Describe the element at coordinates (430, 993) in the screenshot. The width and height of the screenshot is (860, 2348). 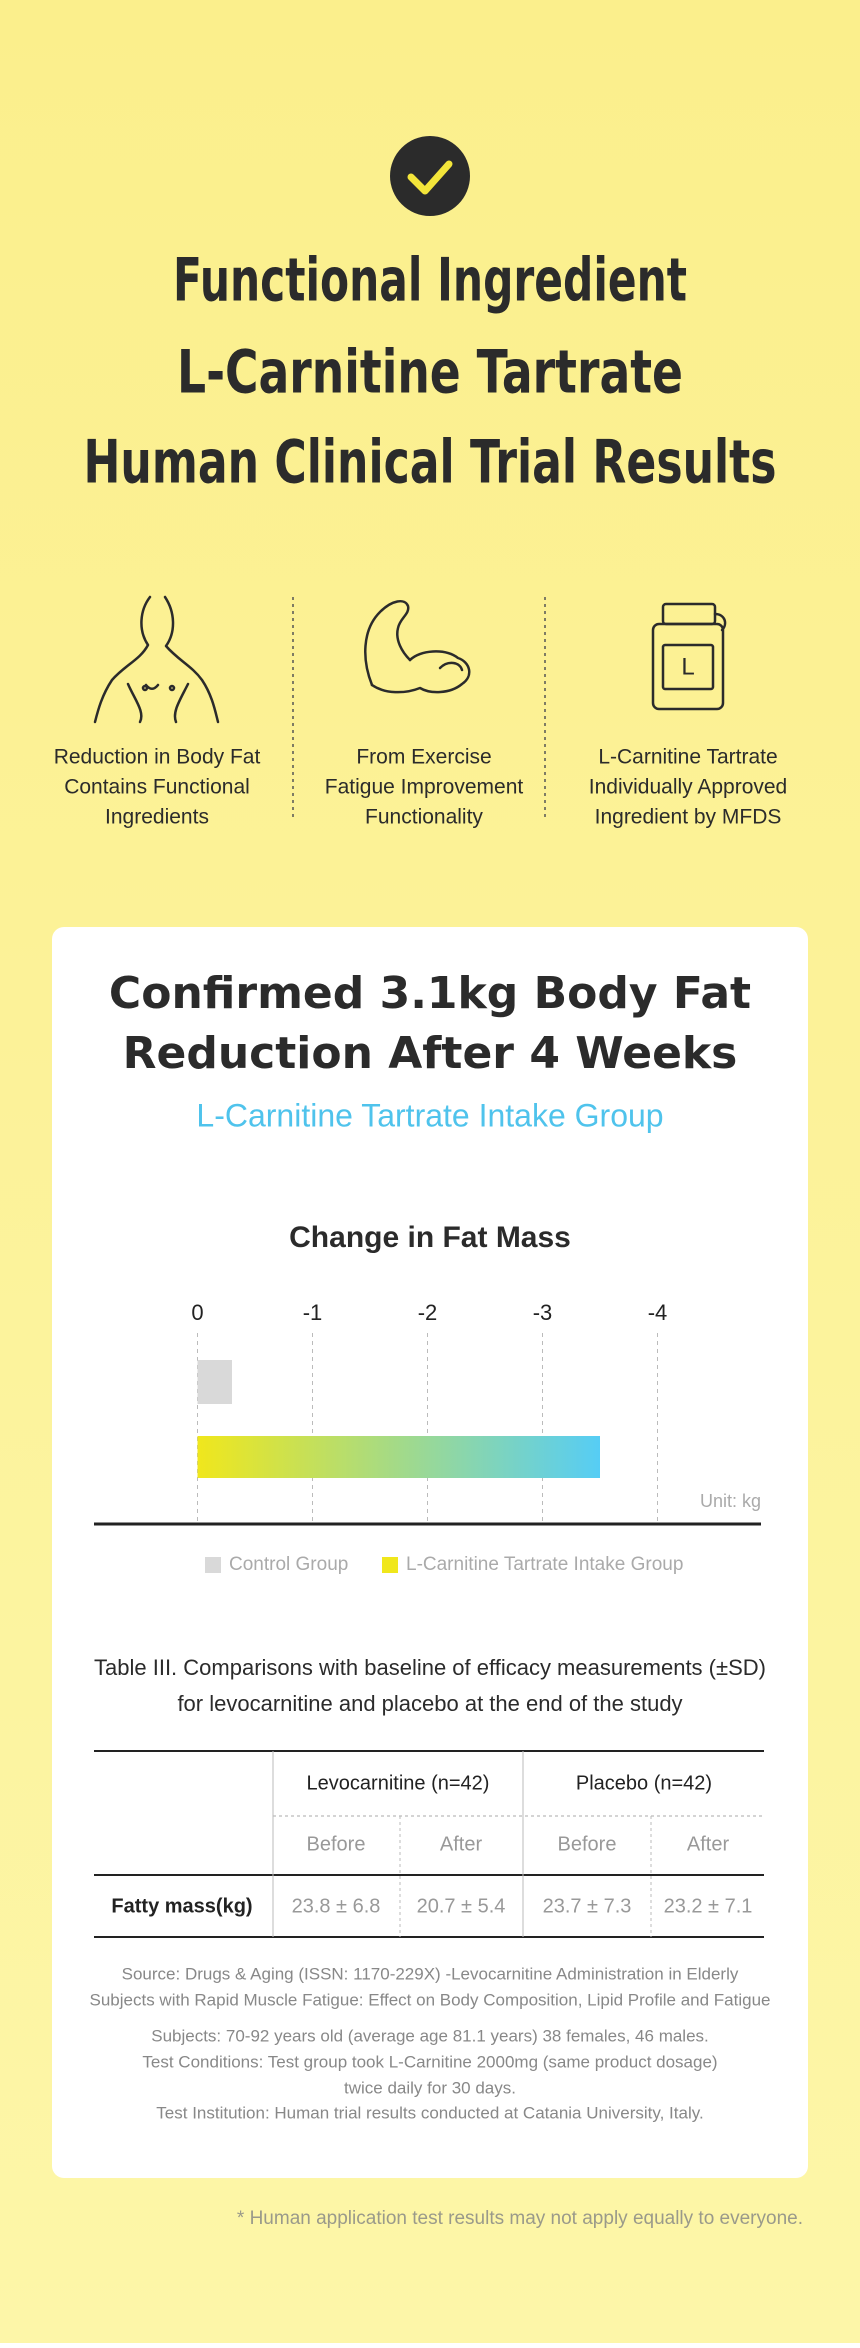
I see `card-heading: Confirmed 3.1kg Body Fat` at that location.